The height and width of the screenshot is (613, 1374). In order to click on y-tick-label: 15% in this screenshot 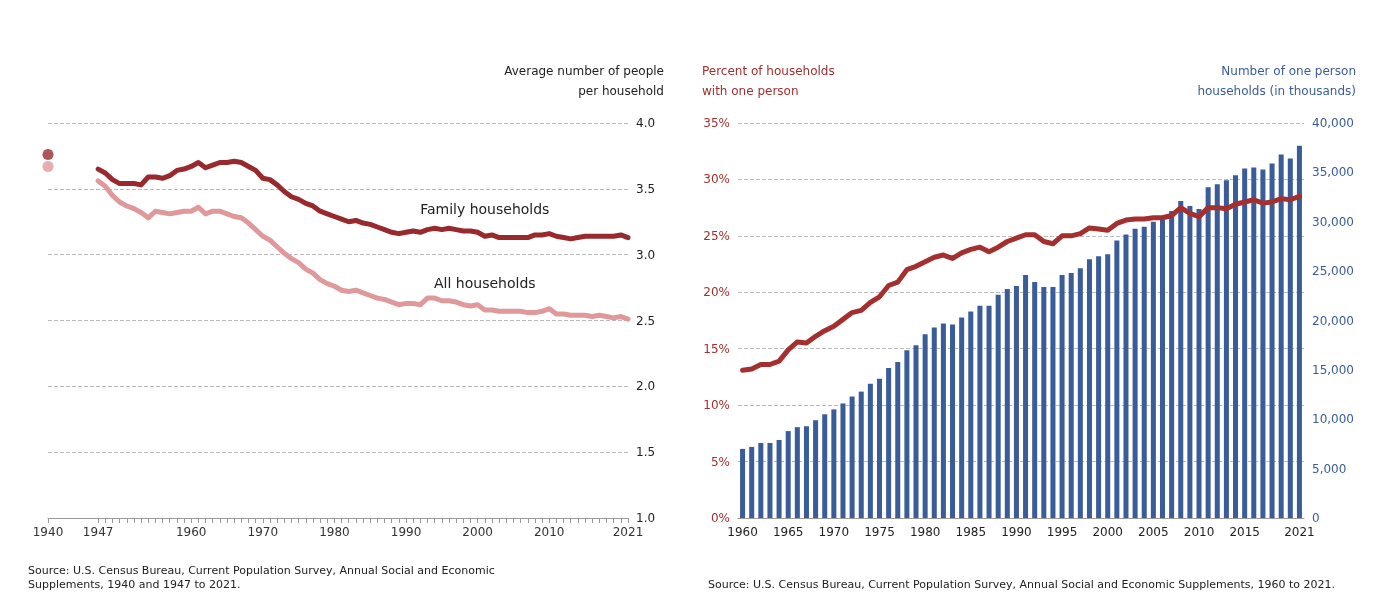, I will do `click(716, 348)`.